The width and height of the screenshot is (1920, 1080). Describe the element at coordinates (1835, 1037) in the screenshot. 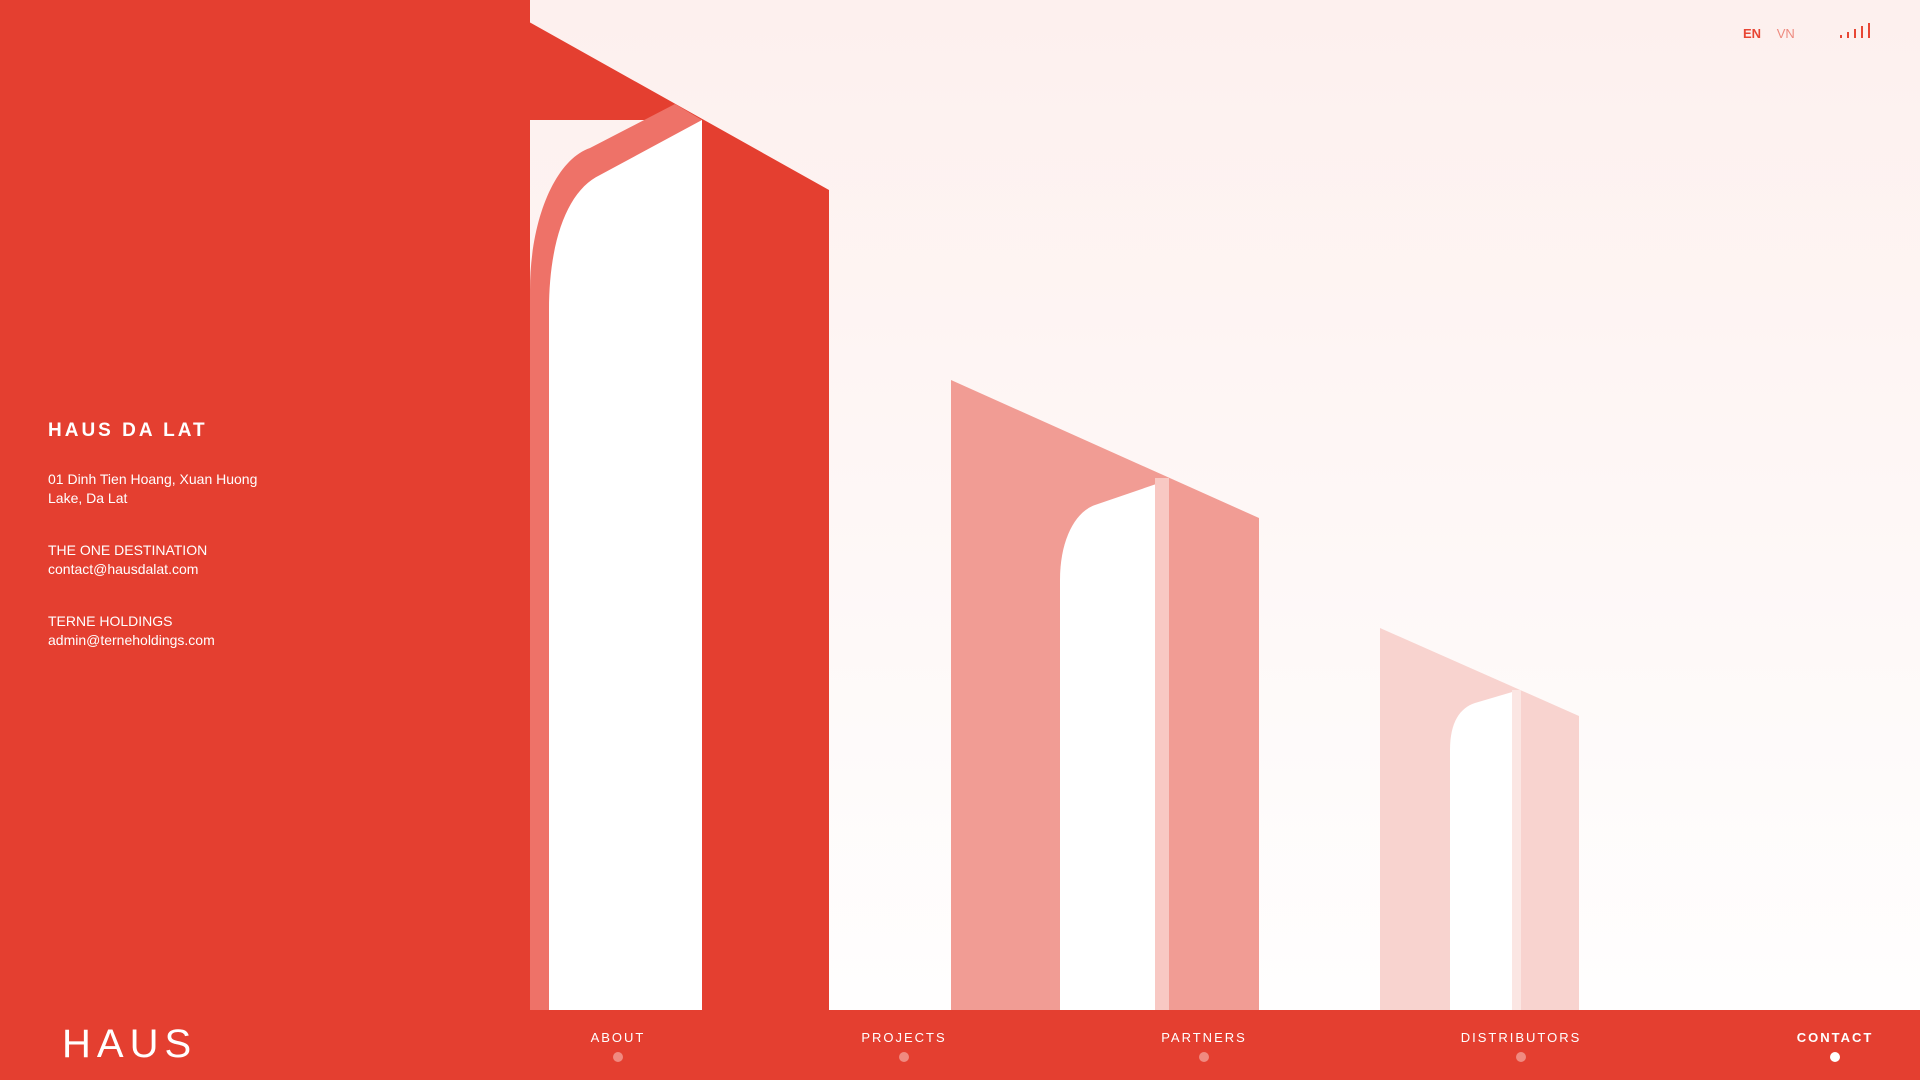

I see `nav-contact-label: CONTACT` at that location.